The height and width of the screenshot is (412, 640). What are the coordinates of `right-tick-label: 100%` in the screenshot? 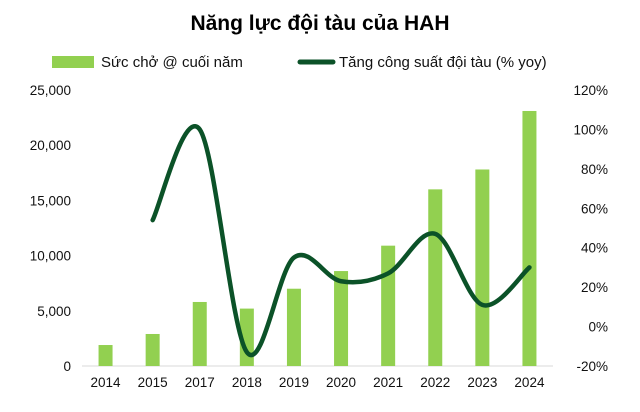 It's located at (590, 129).